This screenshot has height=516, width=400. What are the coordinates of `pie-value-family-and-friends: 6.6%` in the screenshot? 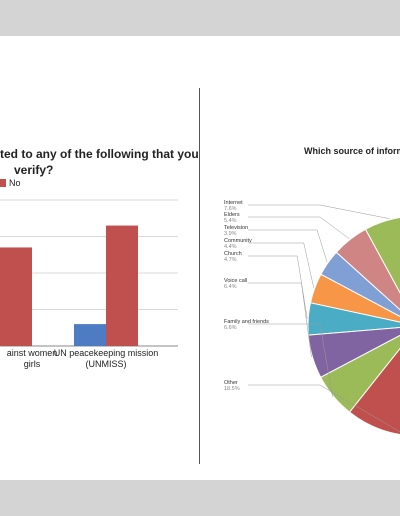 It's located at (230, 328).